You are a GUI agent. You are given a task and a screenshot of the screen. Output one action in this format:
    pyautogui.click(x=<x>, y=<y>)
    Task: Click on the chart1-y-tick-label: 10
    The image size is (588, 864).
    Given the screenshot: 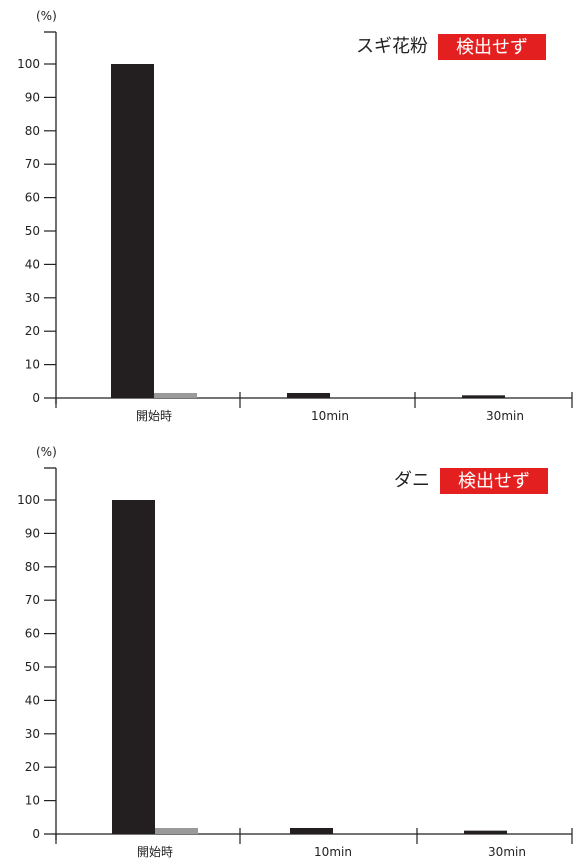 What is the action you would take?
    pyautogui.click(x=32, y=365)
    